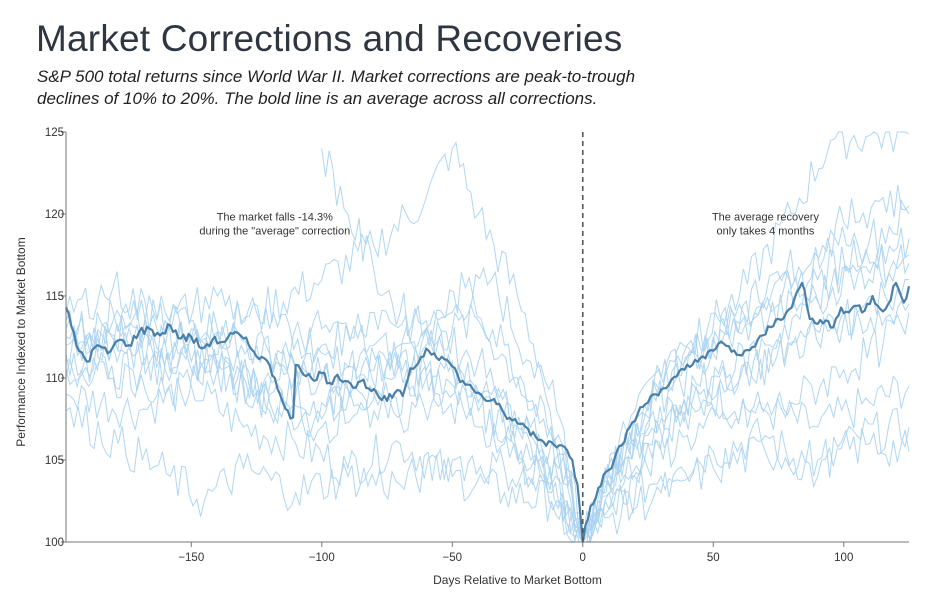 This screenshot has height=605, width=929. What do you see at coordinates (766, 232) in the screenshot?
I see `annotation-line: only takes 4 months` at bounding box center [766, 232].